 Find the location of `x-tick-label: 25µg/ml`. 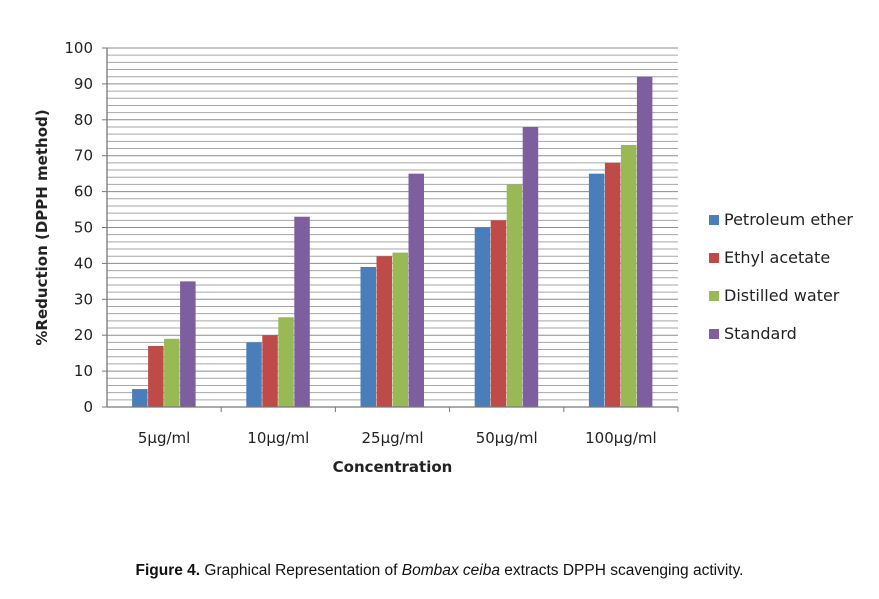

x-tick-label: 25µg/ml is located at coordinates (393, 438).